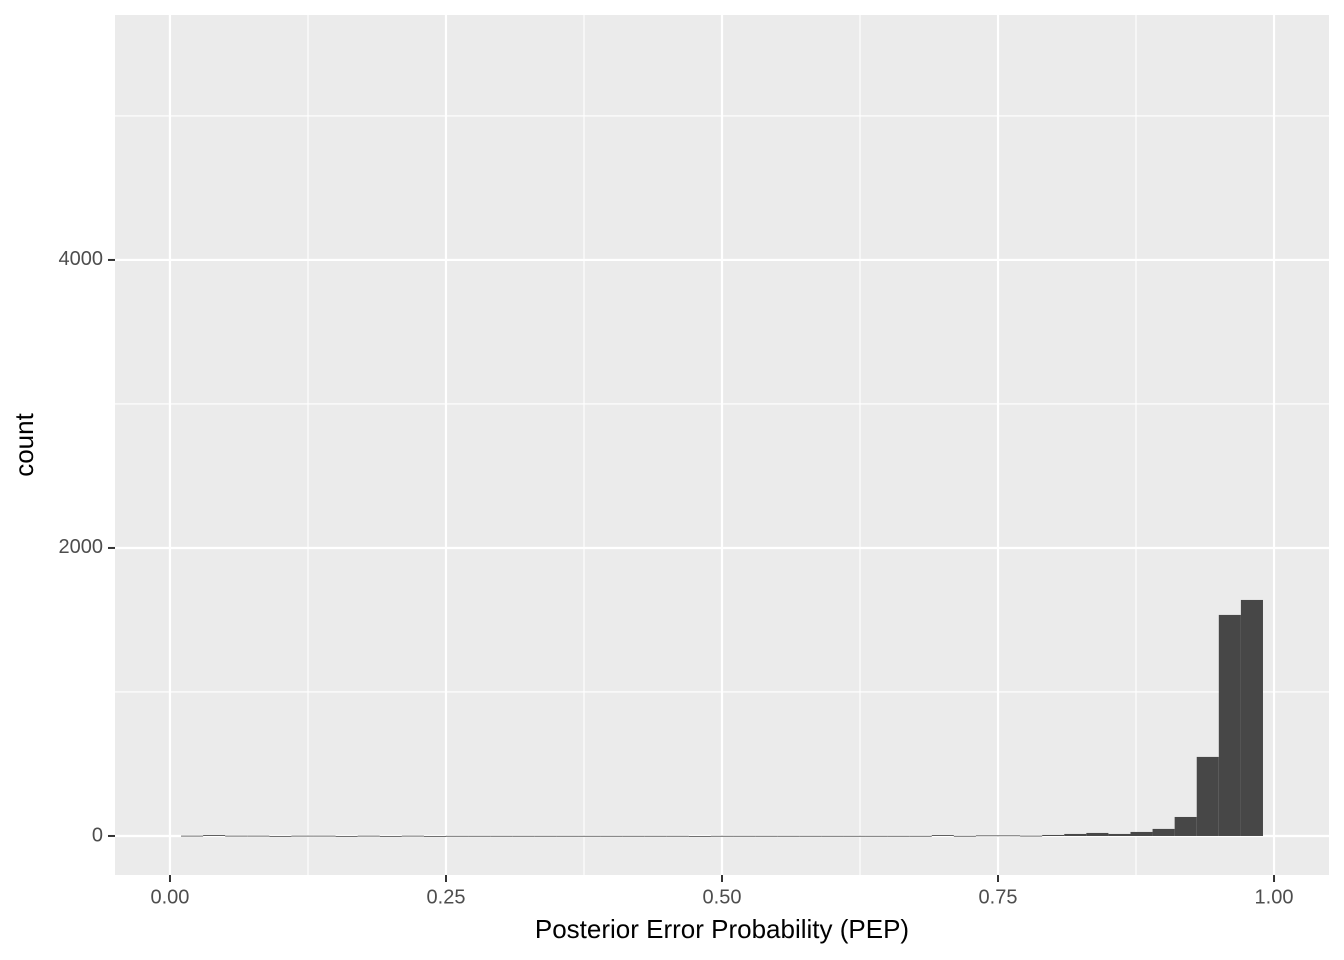 The image size is (1344, 960). What do you see at coordinates (1274, 897) in the screenshot?
I see `x-tick-label: 1.00` at bounding box center [1274, 897].